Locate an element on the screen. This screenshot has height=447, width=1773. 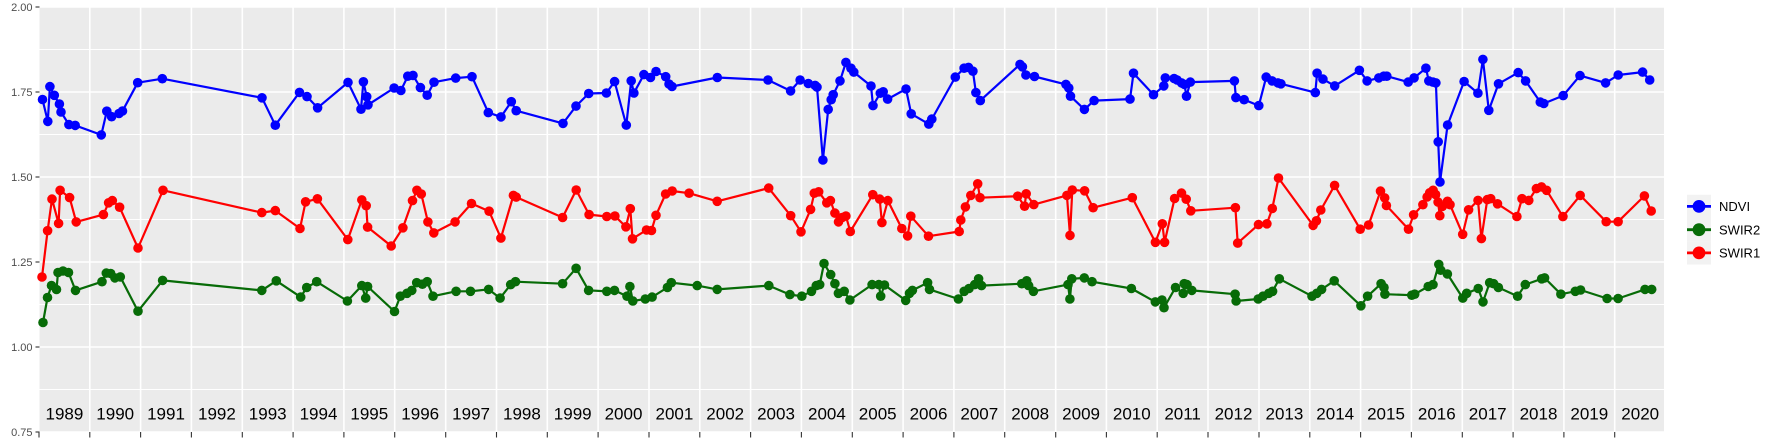
svg-text: 0.75 is located at coordinates (21, 433).